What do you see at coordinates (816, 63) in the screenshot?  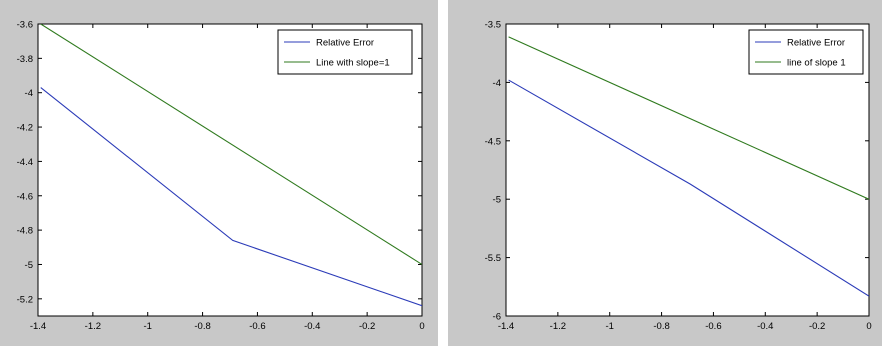 I see `legend-label-2: line of slope 1` at bounding box center [816, 63].